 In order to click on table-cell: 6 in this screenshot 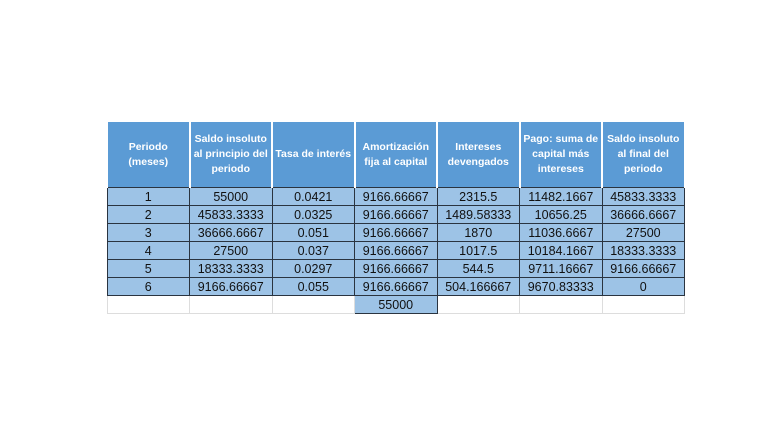, I will do `click(148, 286)`.